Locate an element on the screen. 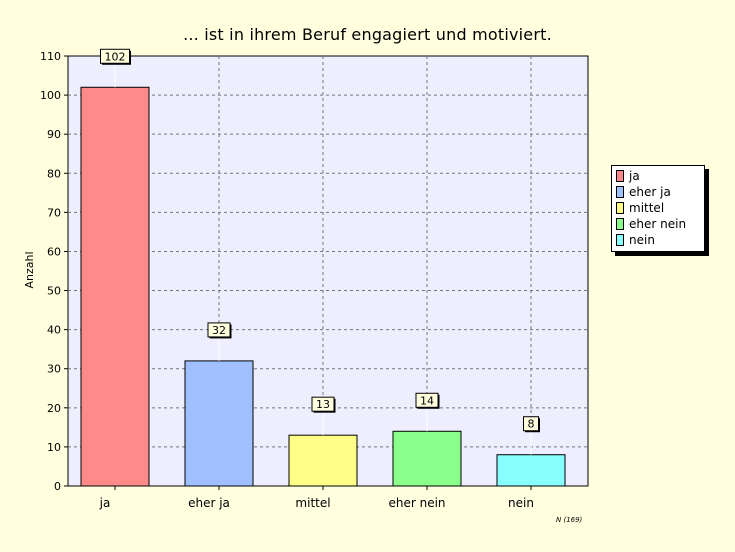  y-axis: 0 10 20 30 40 50 60 70 80 90 100 110 is located at coordinates (54, 271).